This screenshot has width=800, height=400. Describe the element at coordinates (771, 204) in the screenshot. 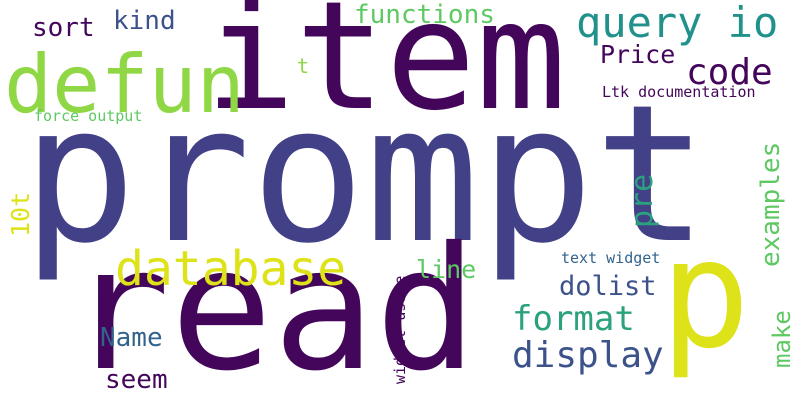

I see `word-examples: examples` at that location.